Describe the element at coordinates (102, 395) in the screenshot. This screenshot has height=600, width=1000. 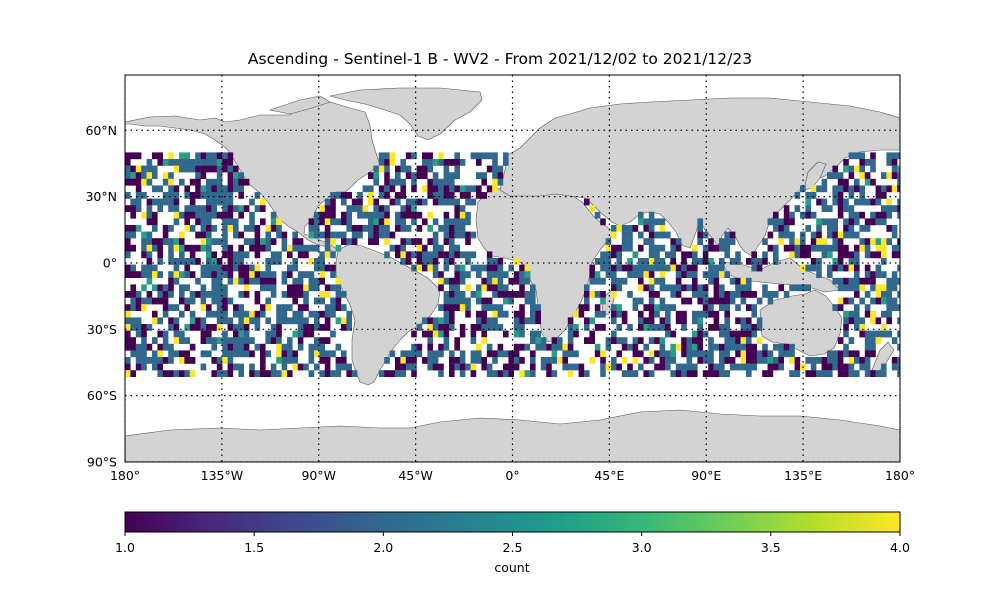
I see `lat-tick-label: 60°S` at that location.